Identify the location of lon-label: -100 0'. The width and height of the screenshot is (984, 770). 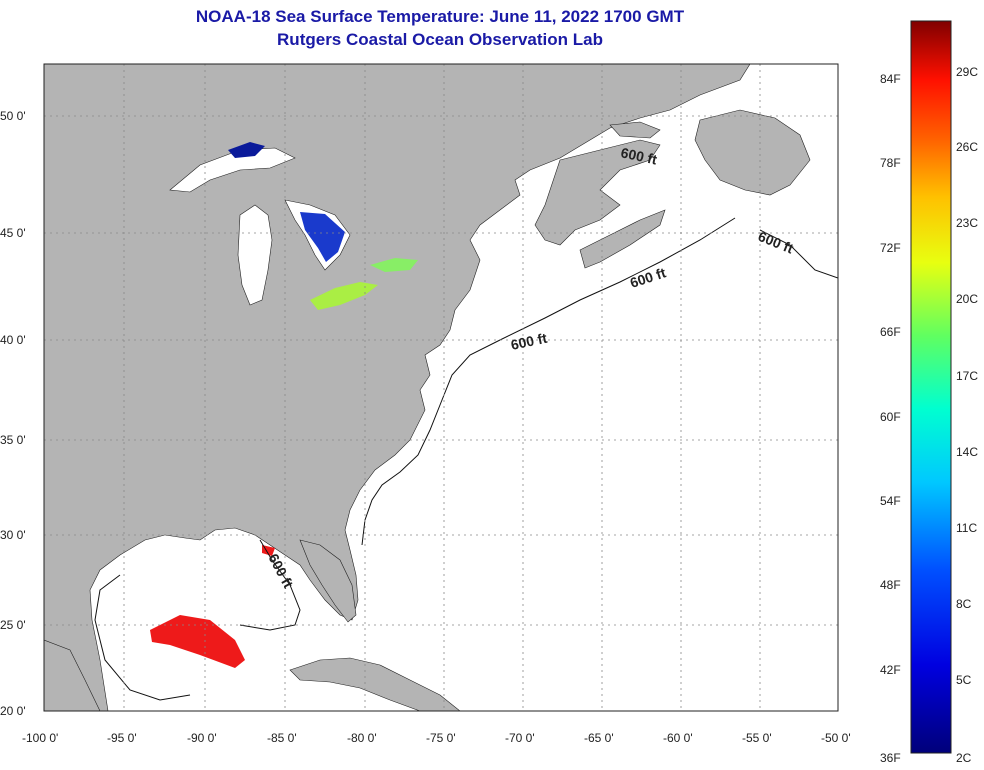
(40, 738).